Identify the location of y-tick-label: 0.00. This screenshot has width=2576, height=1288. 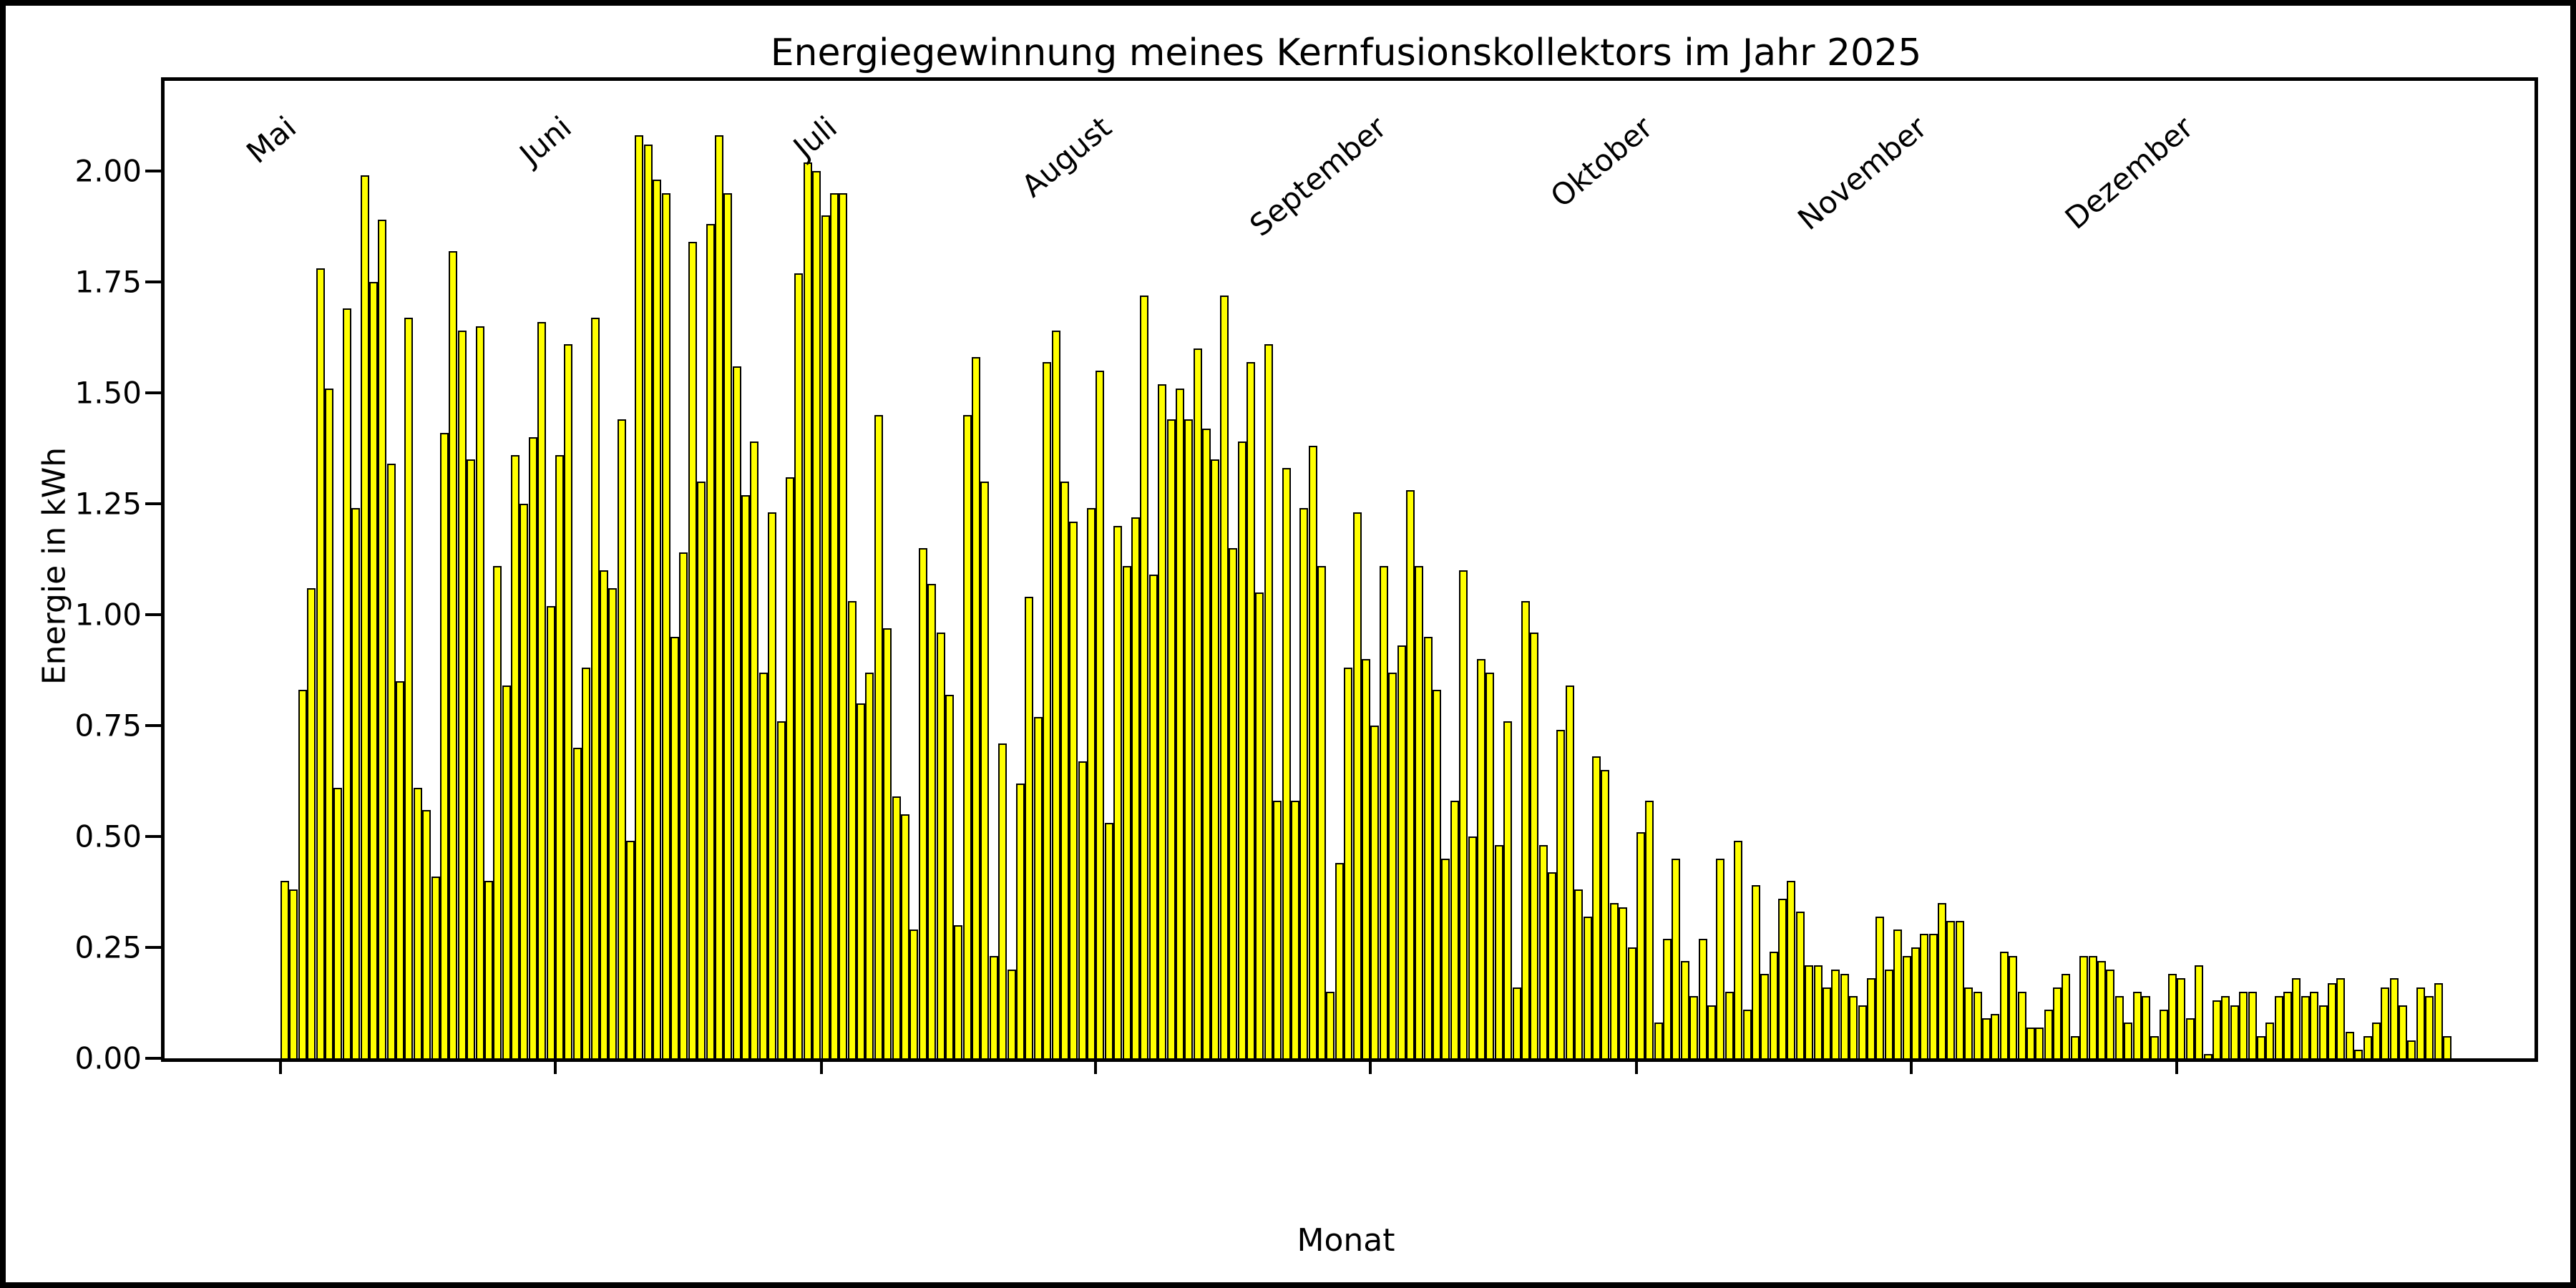
(108, 1058).